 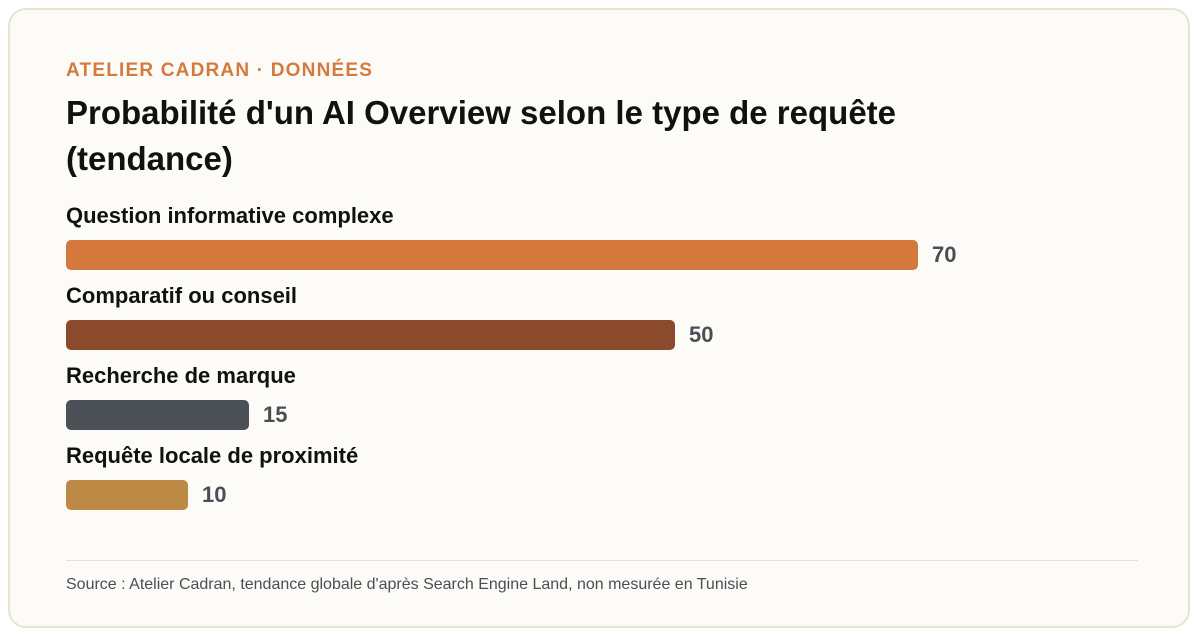 I want to click on bar-value-label: 10, so click(x=214, y=494).